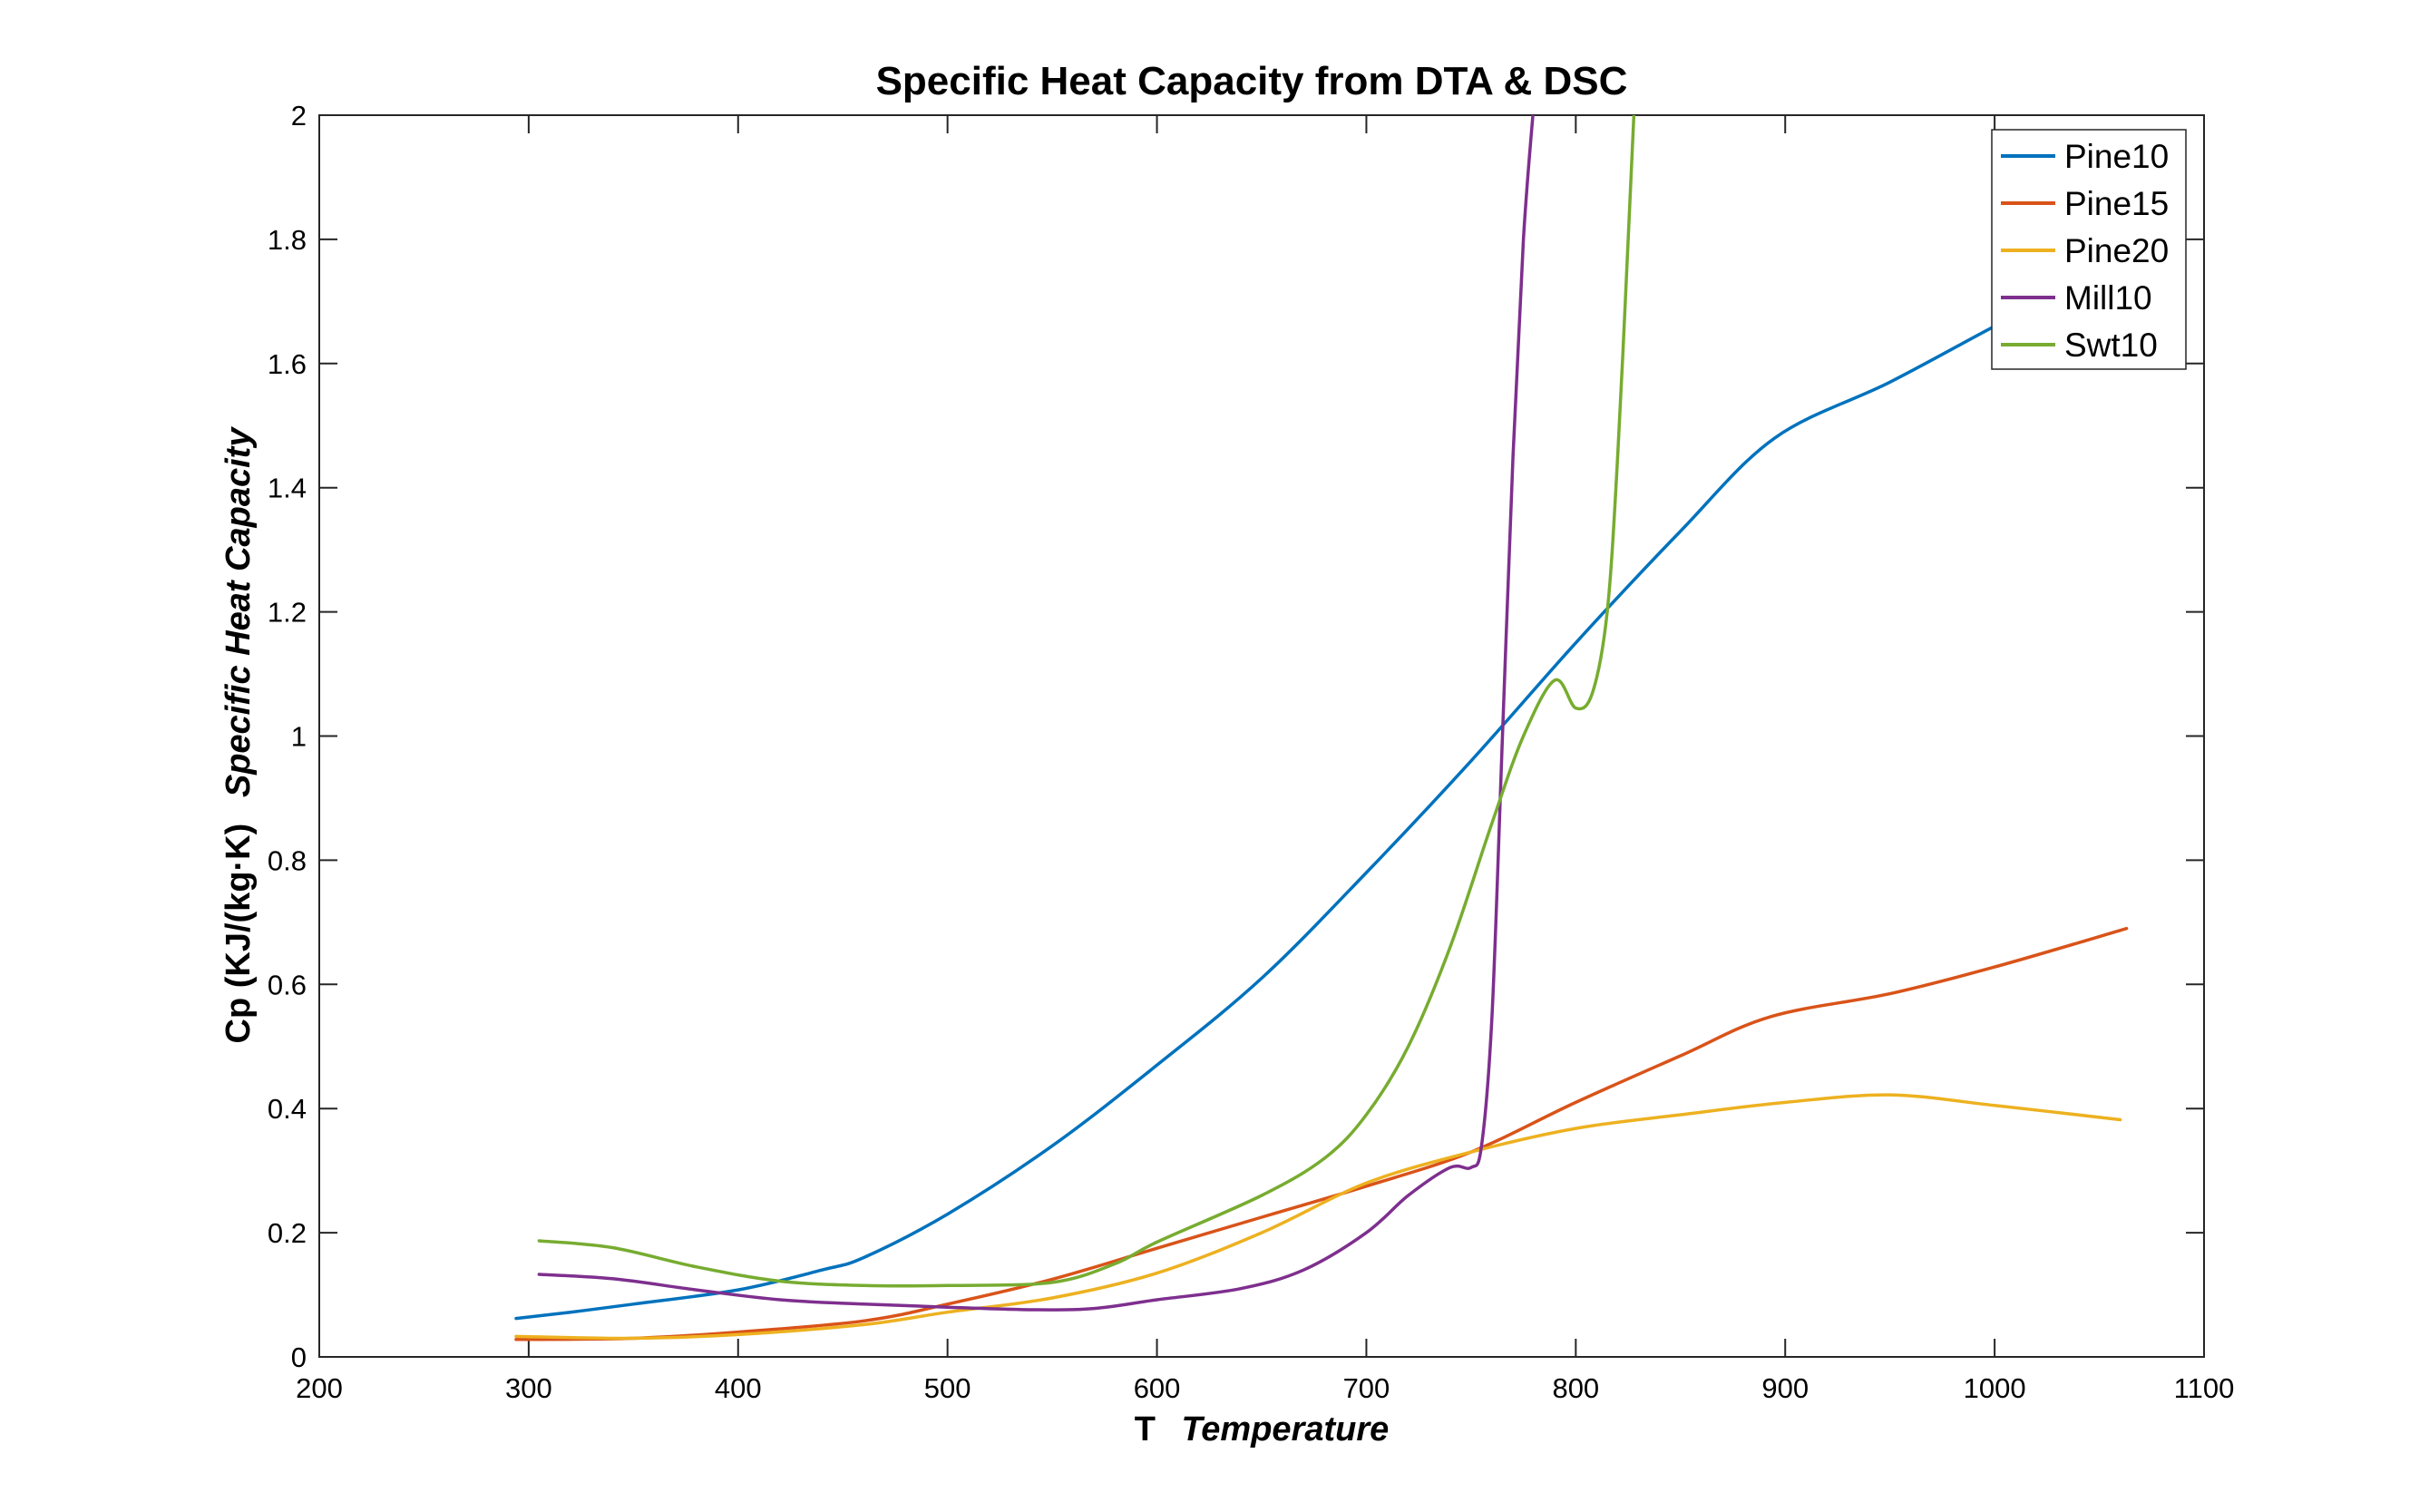 This screenshot has width=2419, height=1512. What do you see at coordinates (288, 240) in the screenshot?
I see `y-tick-label: 1.8` at bounding box center [288, 240].